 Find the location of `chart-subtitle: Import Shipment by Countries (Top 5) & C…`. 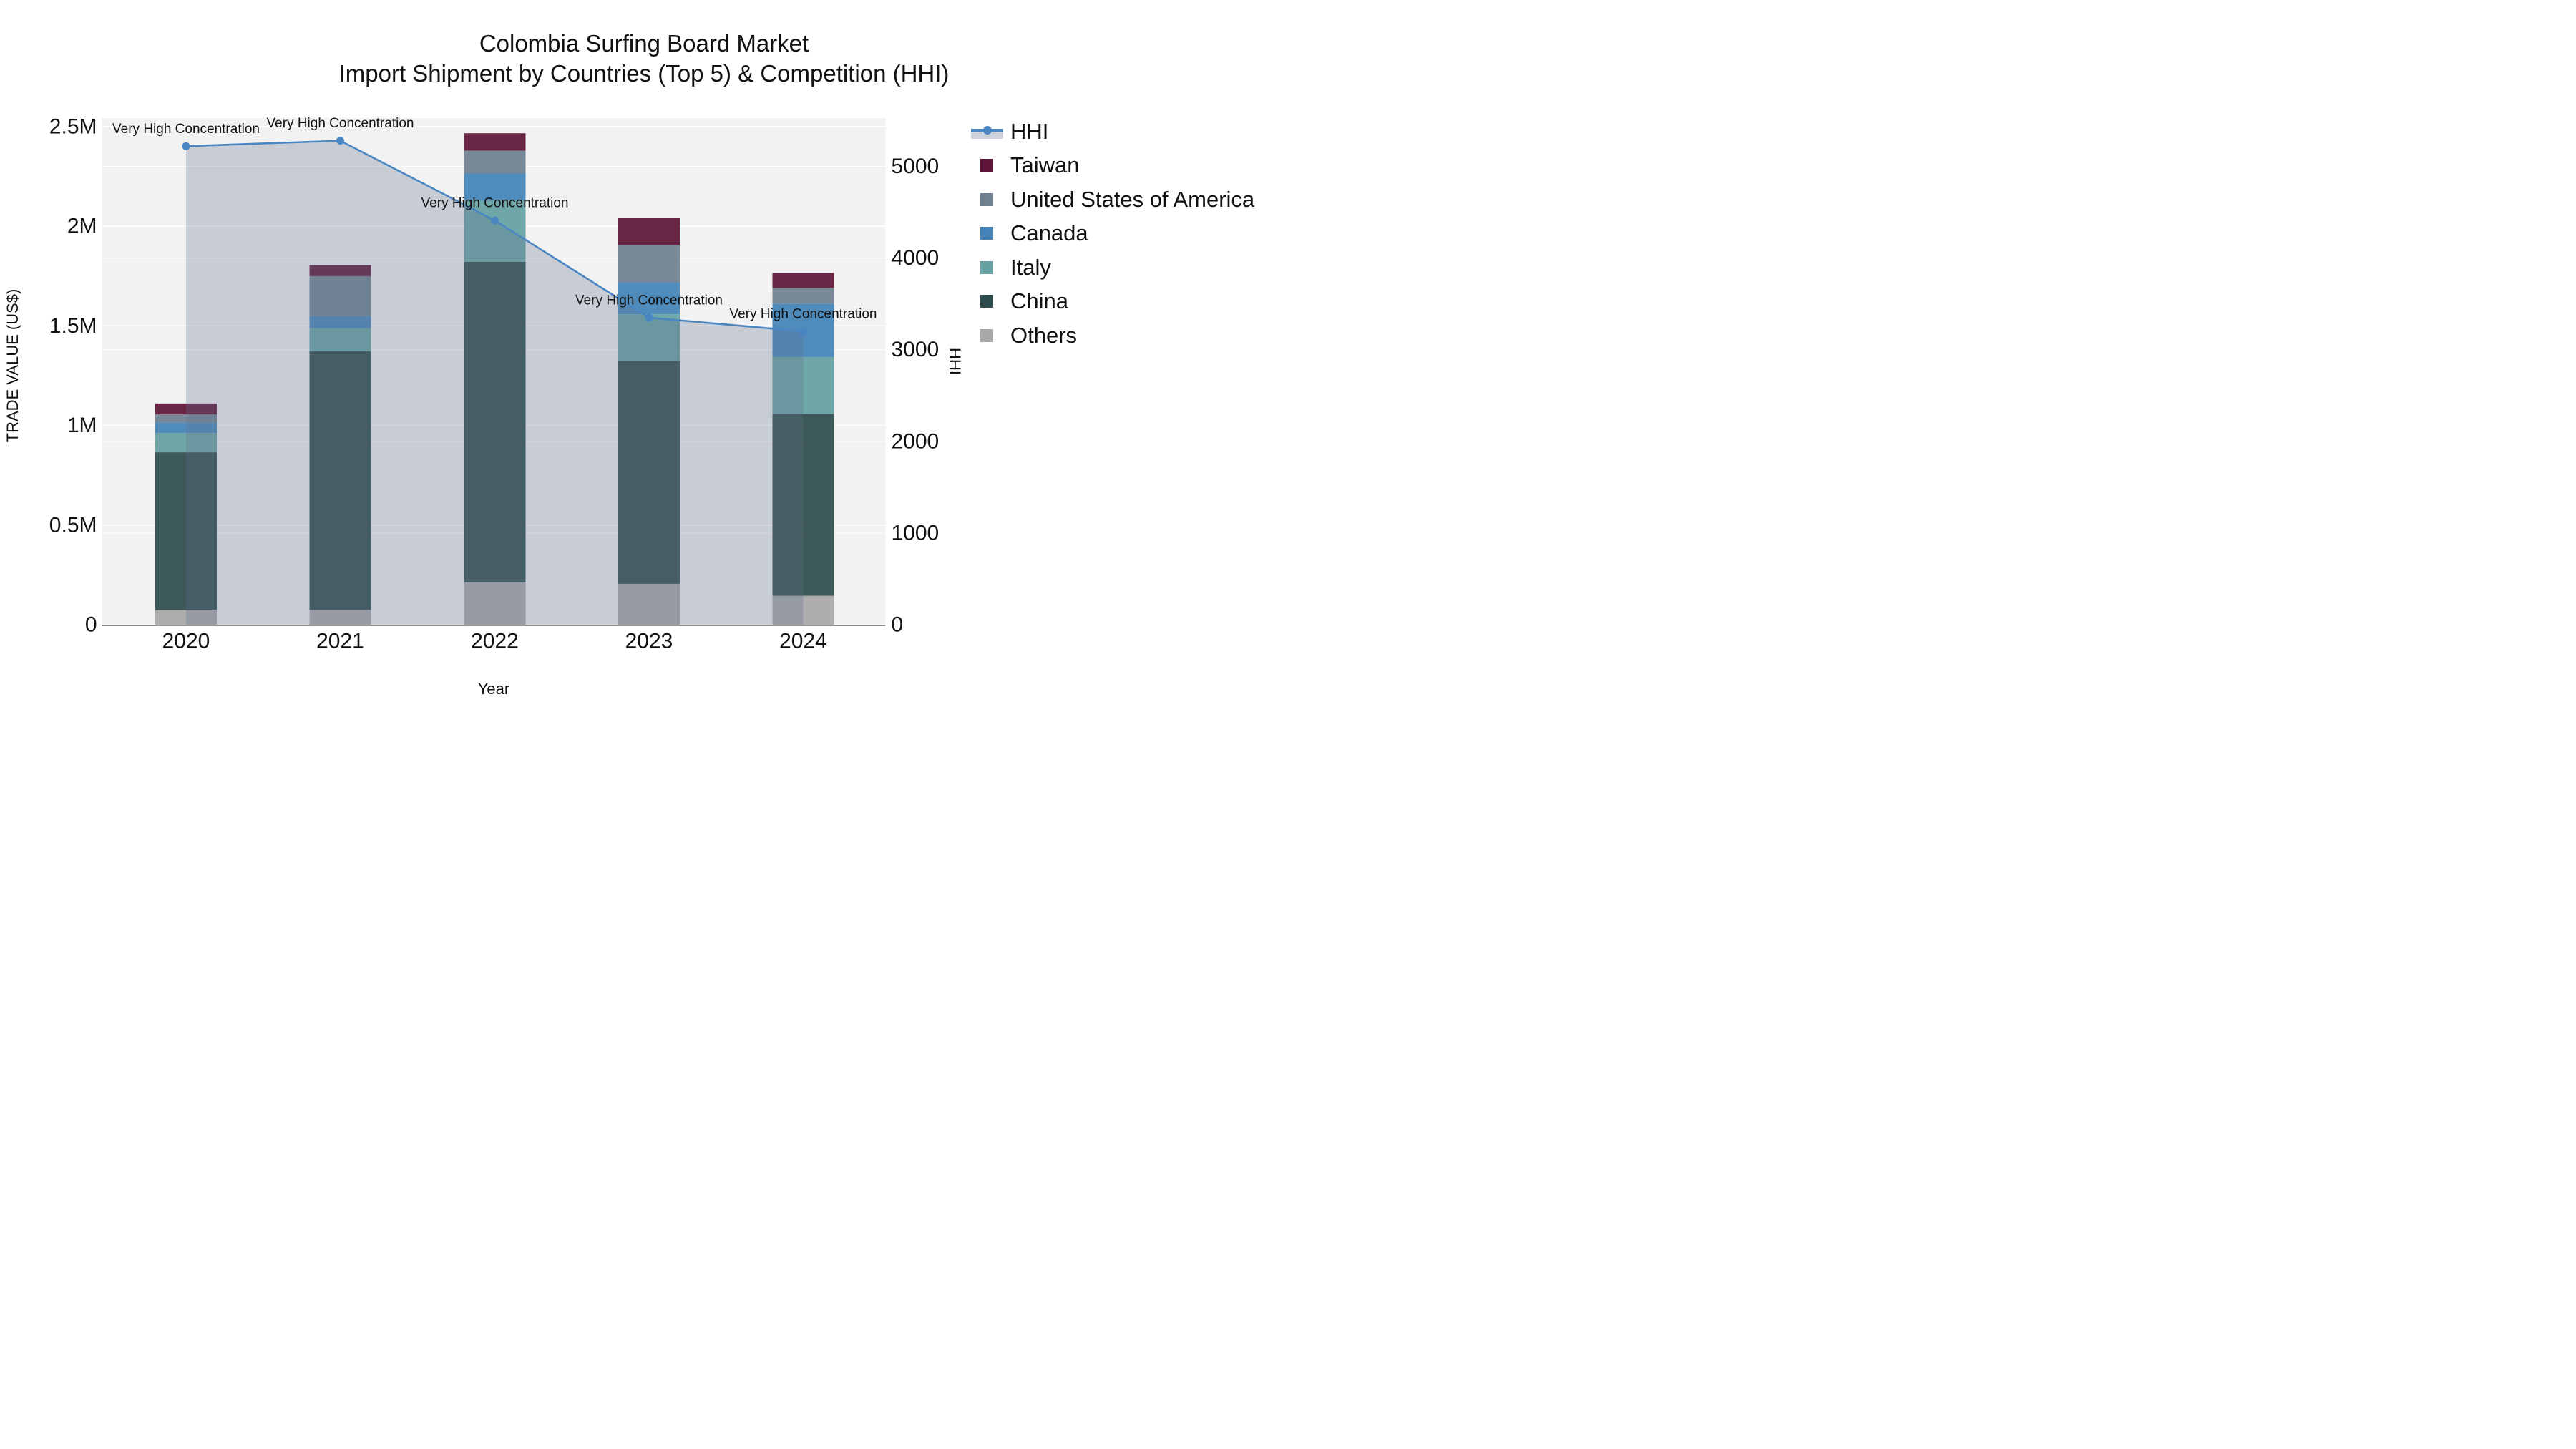

chart-subtitle: Import Shipment by Countries (Top 5) & C… is located at coordinates (644, 73).